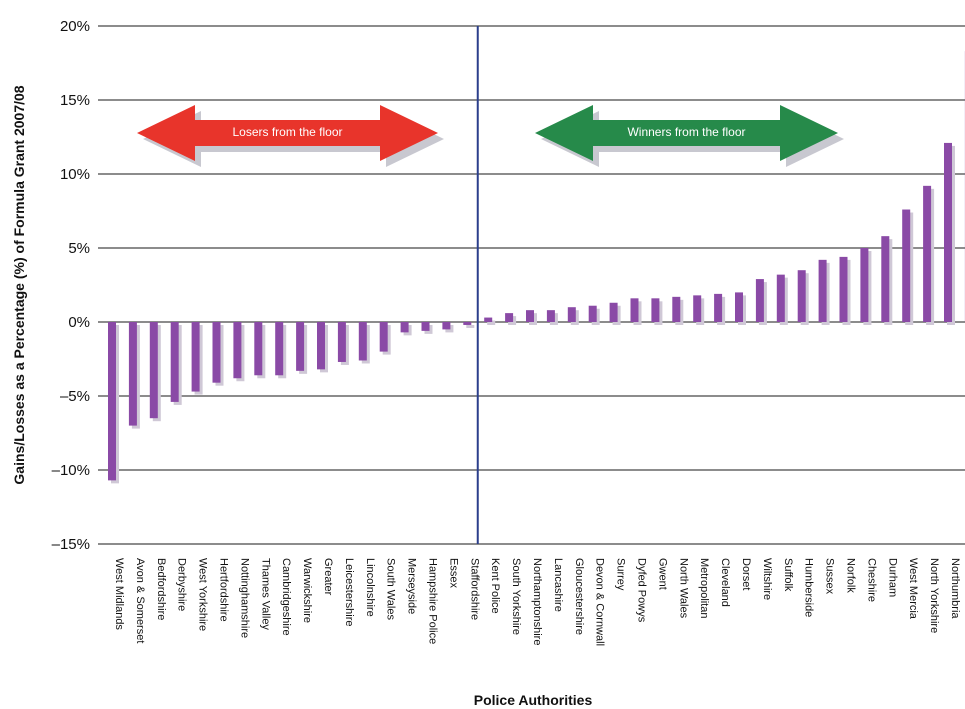  I want to click on category-label: Gloucestershire, so click(579, 596).